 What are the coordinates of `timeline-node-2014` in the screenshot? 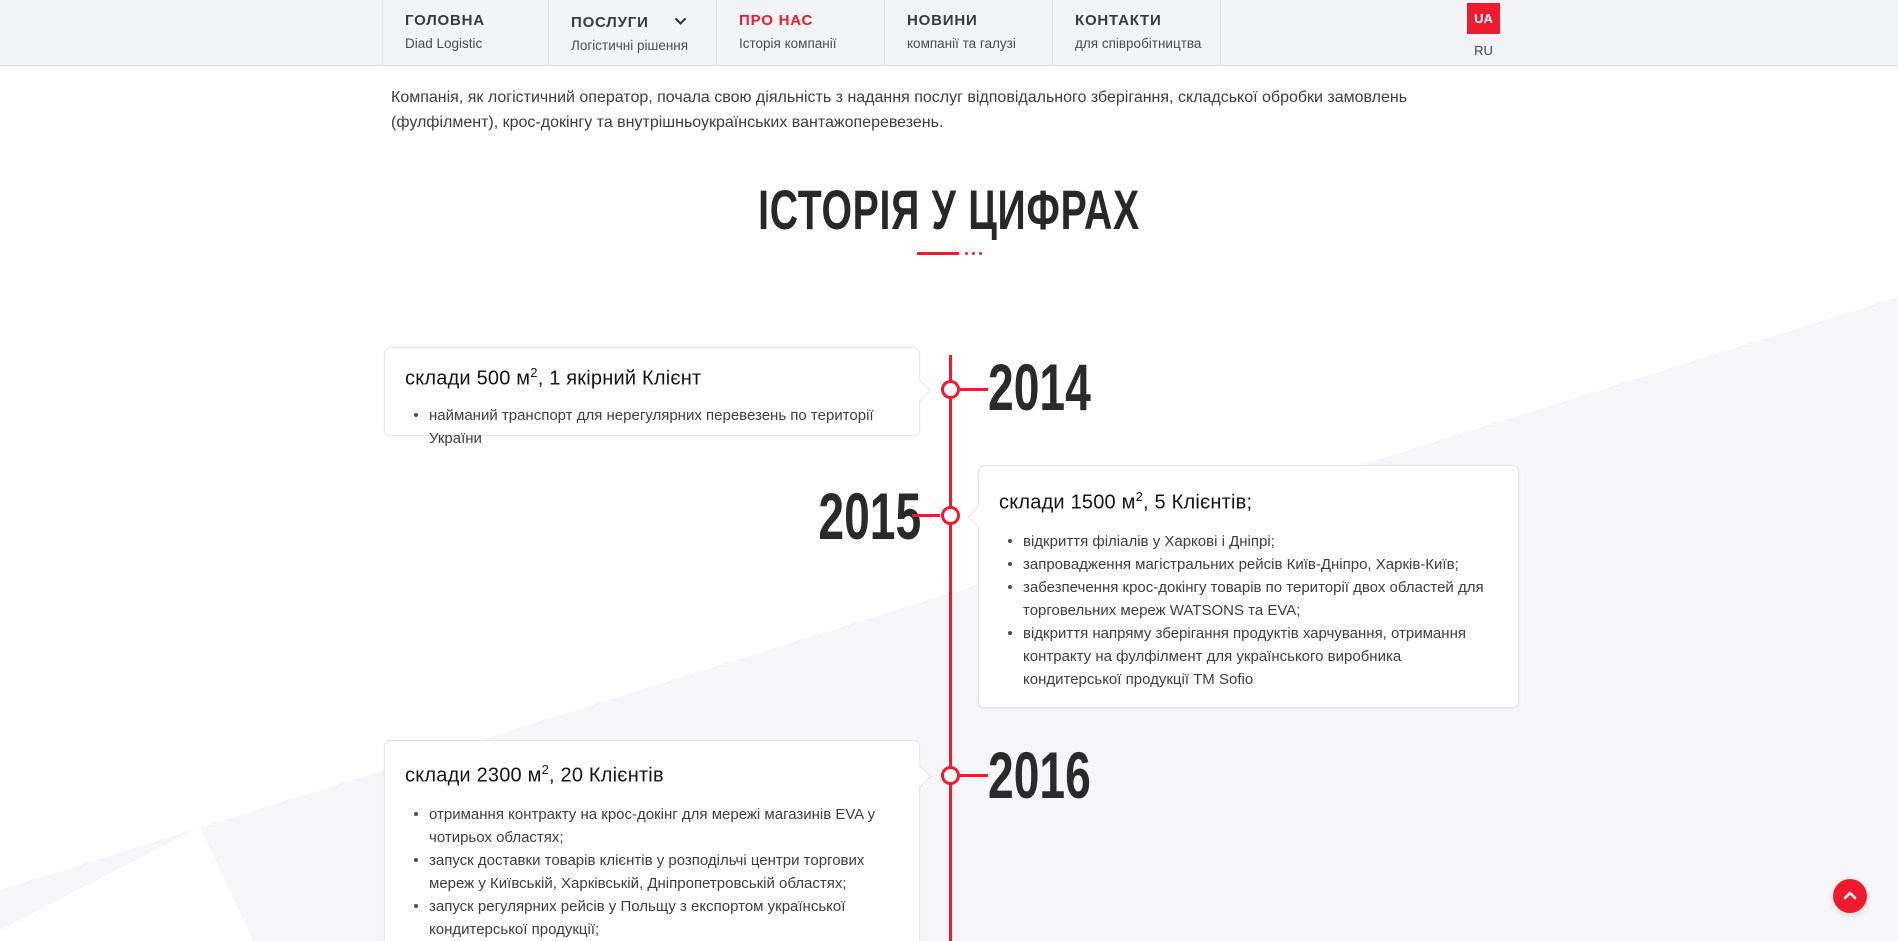 It's located at (950, 389).